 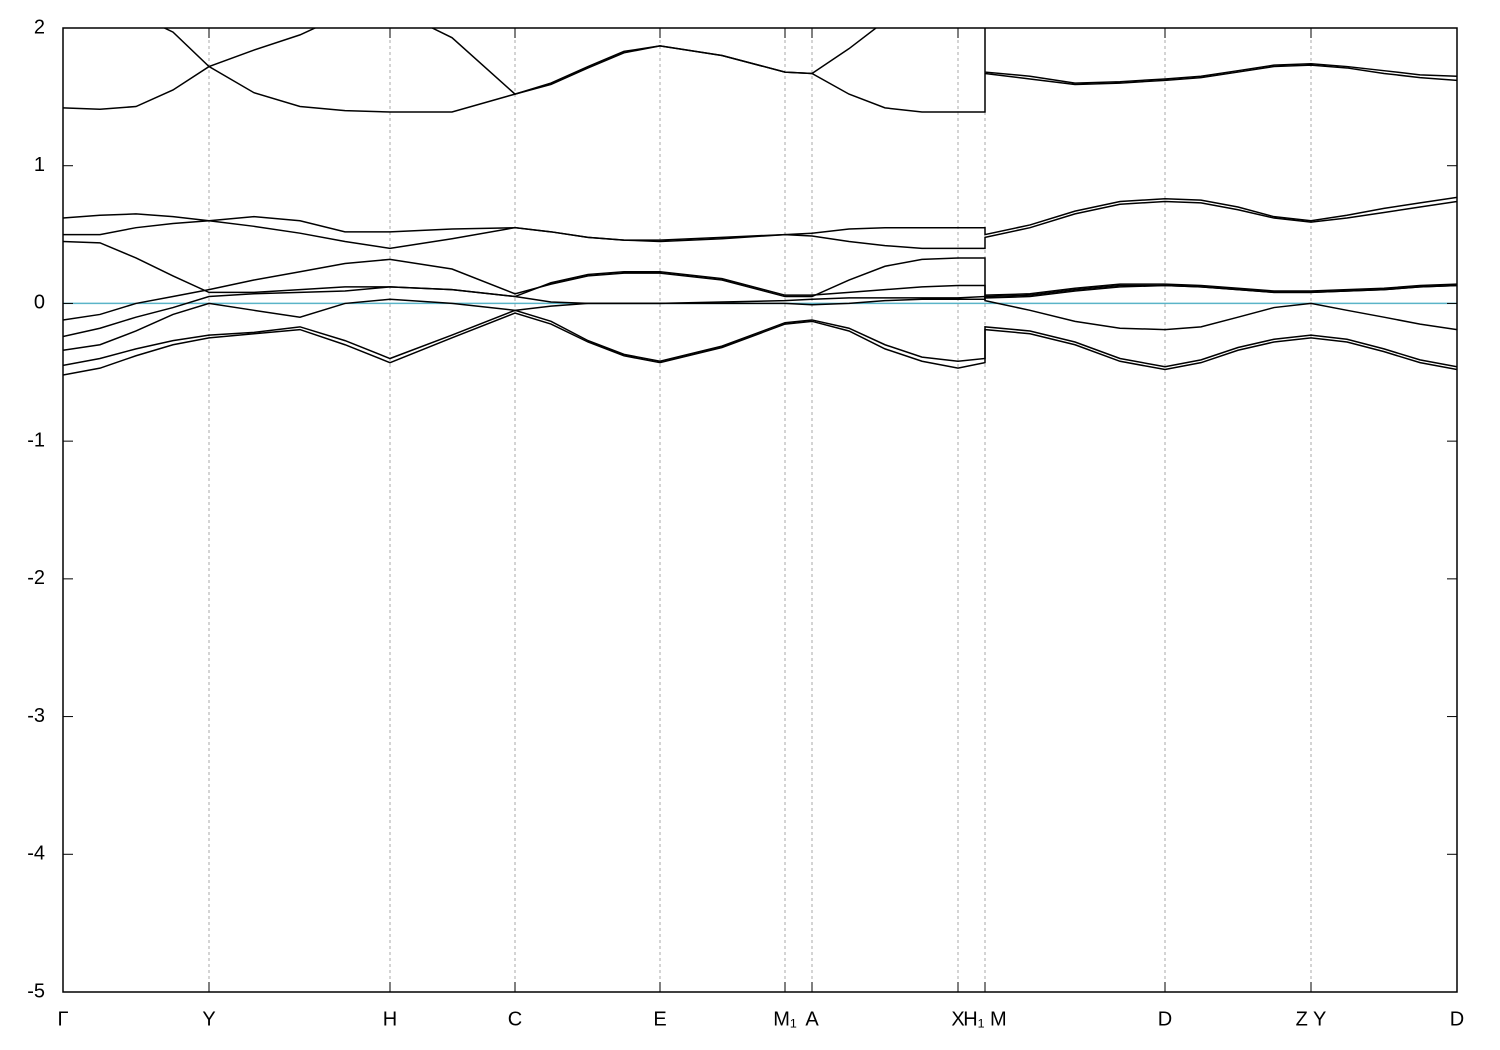 What do you see at coordinates (812, 1019) in the screenshot?
I see `x-tick-label: A` at bounding box center [812, 1019].